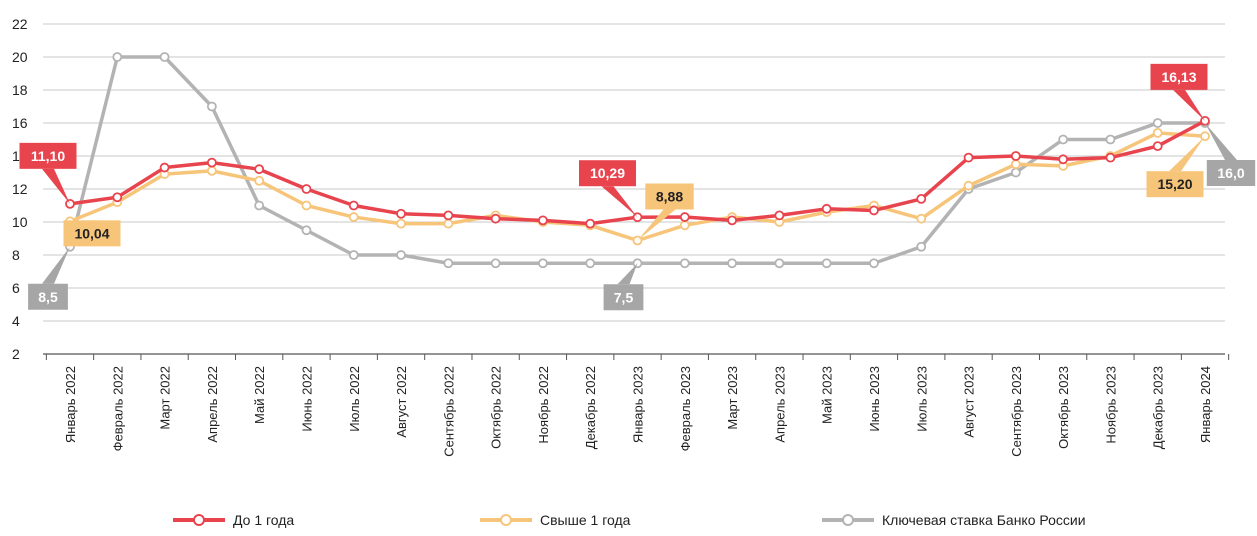  I want to click on legend-item-svyshe-1-goda: Свыше 1 года, so click(555, 520).